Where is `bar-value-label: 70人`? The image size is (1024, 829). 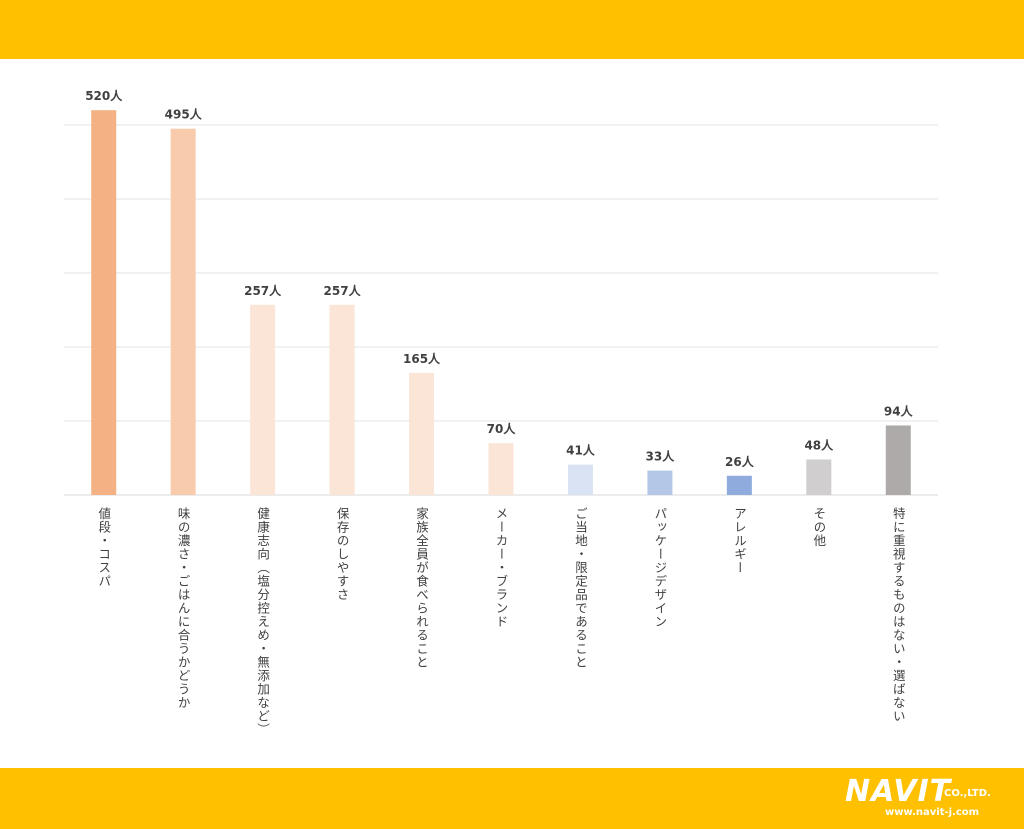
bar-value-label: 70人 is located at coordinates (502, 428).